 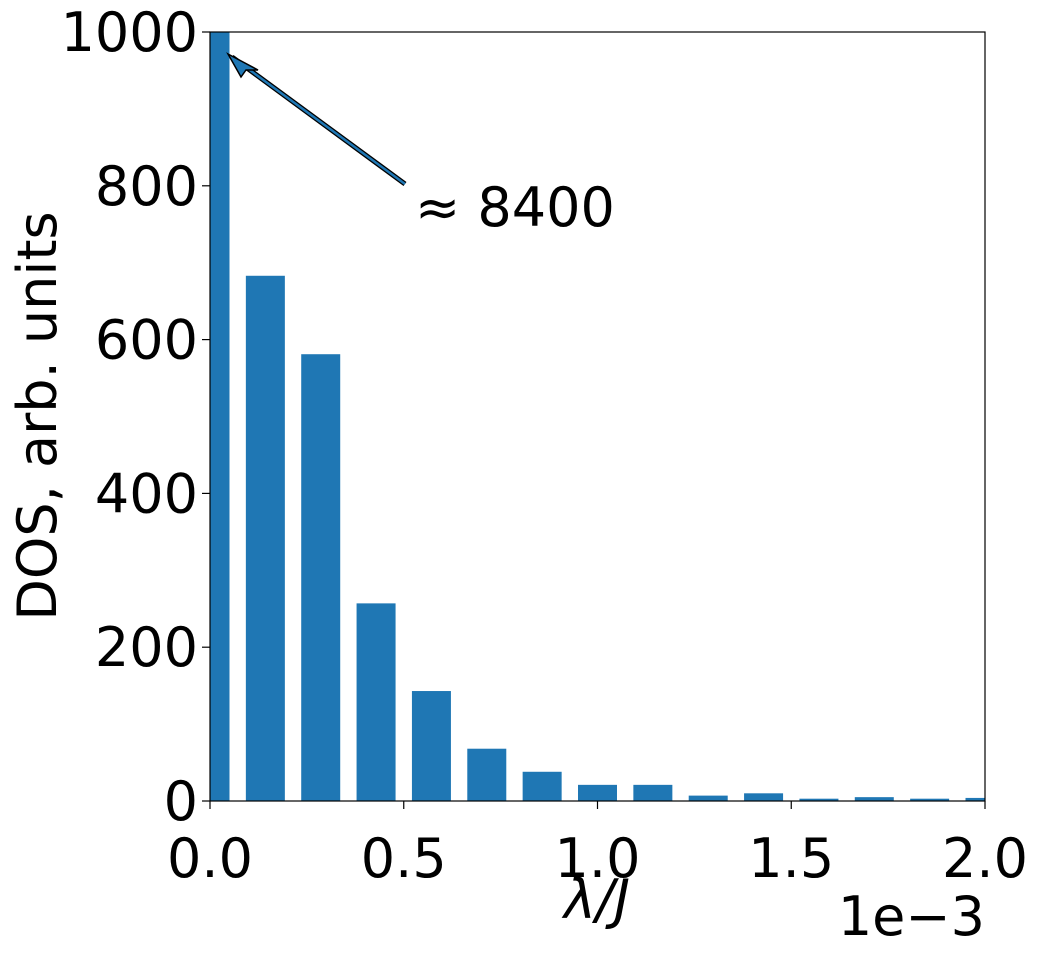 What do you see at coordinates (37, 415) in the screenshot?
I see `y-axis-label: DOS, arb. units` at bounding box center [37, 415].